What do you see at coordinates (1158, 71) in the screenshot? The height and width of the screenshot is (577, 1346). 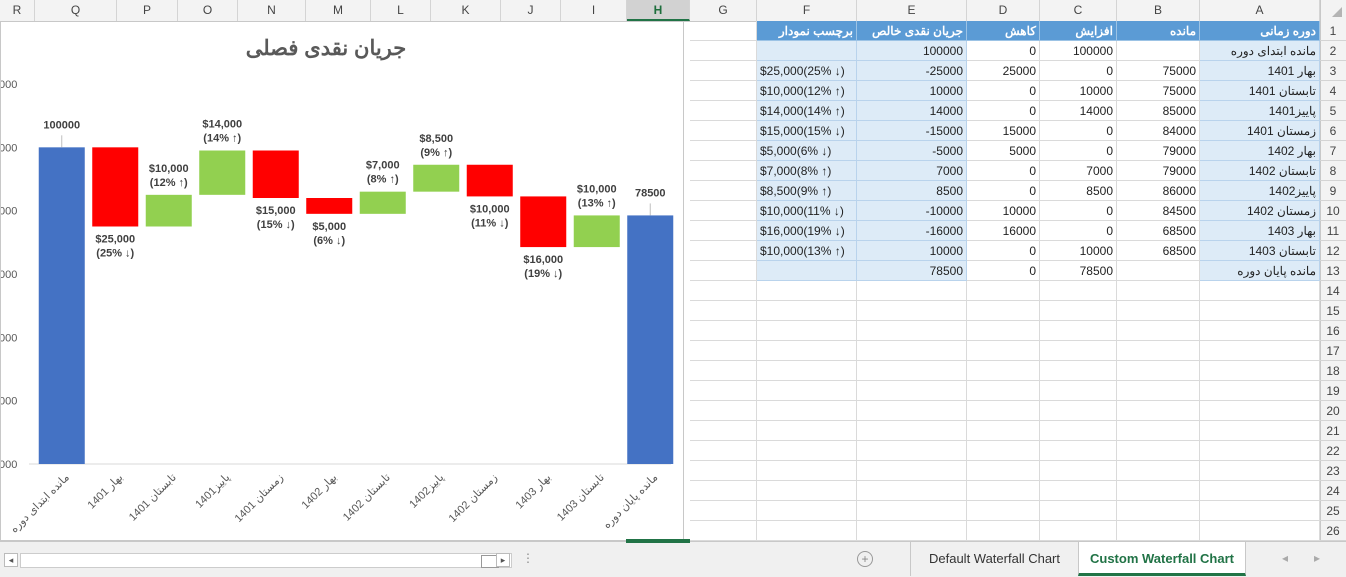 I see `cell-b3: 75000` at bounding box center [1158, 71].